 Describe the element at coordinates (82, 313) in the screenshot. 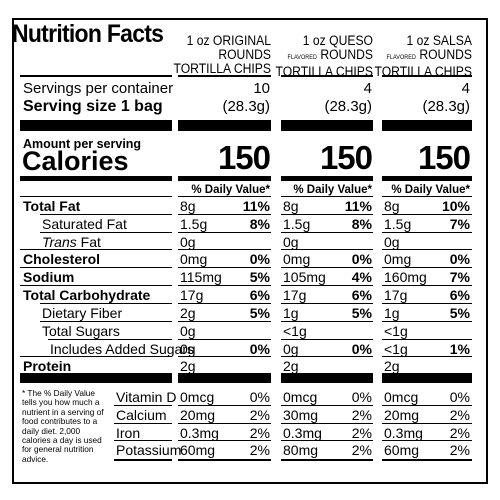

I see `nutrient-label: Dietary Fiber` at that location.